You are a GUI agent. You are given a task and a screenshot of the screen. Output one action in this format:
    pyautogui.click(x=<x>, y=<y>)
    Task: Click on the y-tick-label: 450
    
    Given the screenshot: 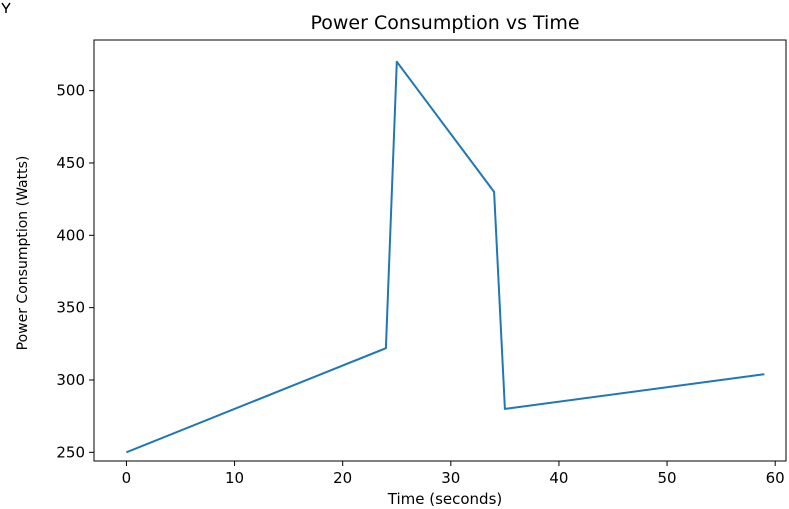 What is the action you would take?
    pyautogui.click(x=70, y=163)
    